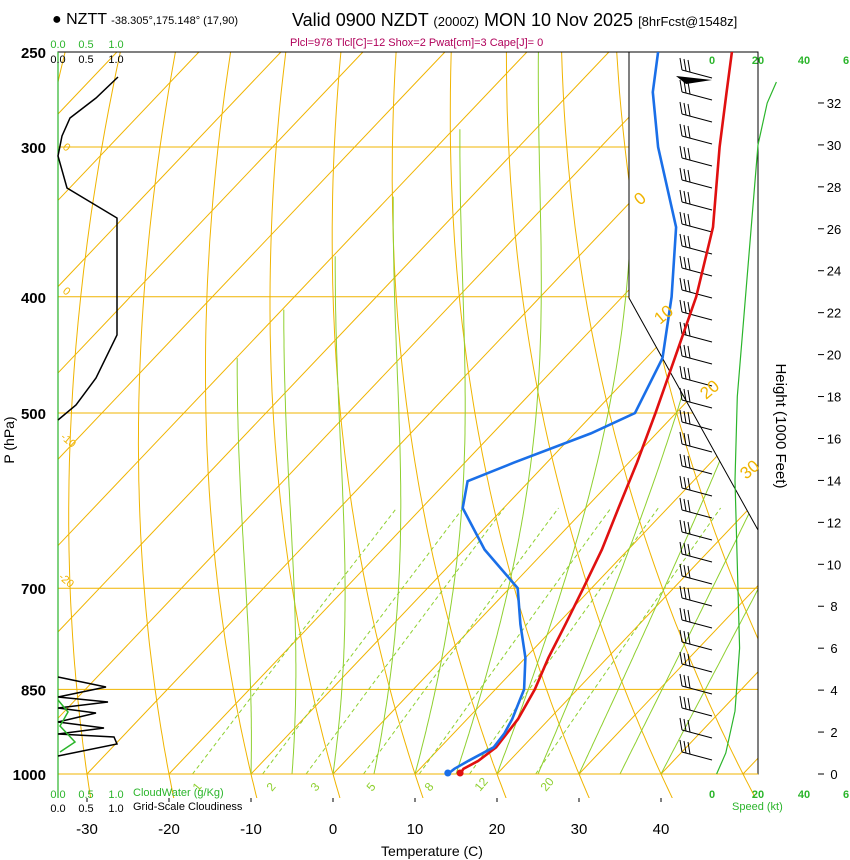 The width and height of the screenshot is (850, 860). What do you see at coordinates (88, 248) in the screenshot?
I see `upper-cloudiness-profile` at bounding box center [88, 248].